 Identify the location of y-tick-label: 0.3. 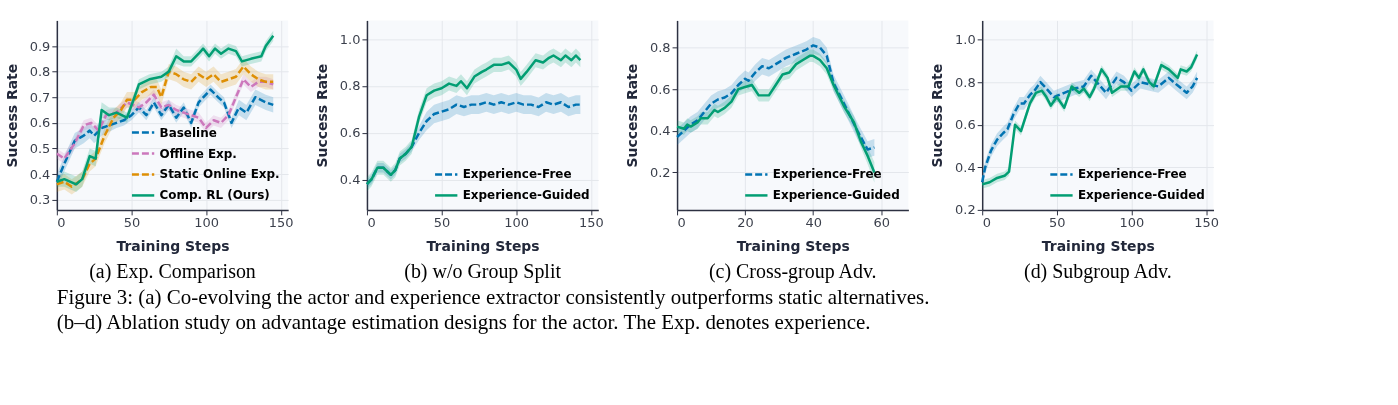
(40, 200).